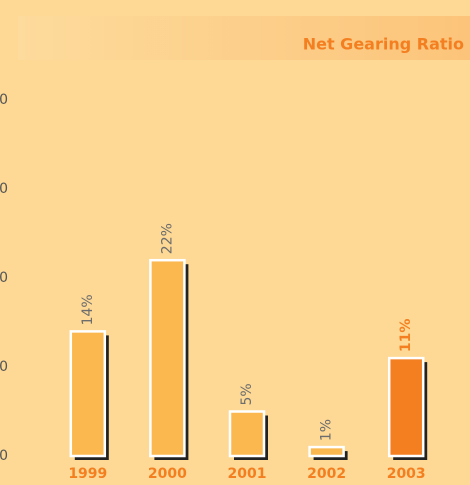 This screenshot has height=485, width=470. I want to click on data-label: 14%, so click(88, 309).